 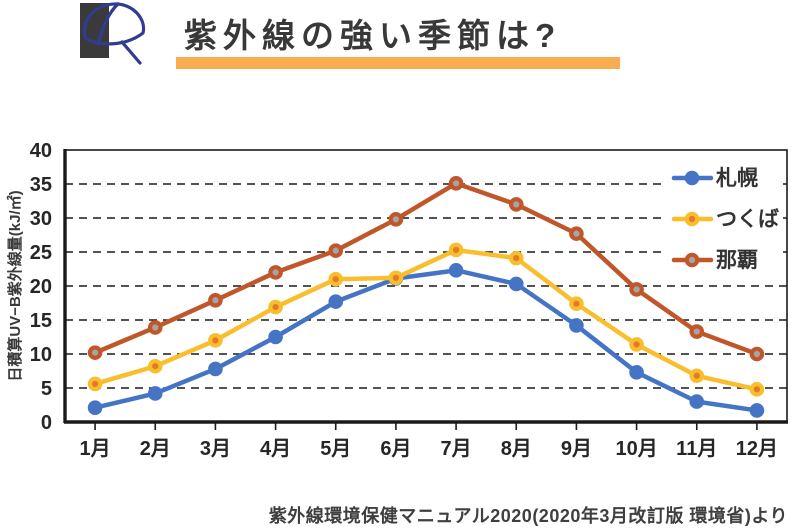 I want to click on y-axis-label: 5, so click(x=46, y=389).